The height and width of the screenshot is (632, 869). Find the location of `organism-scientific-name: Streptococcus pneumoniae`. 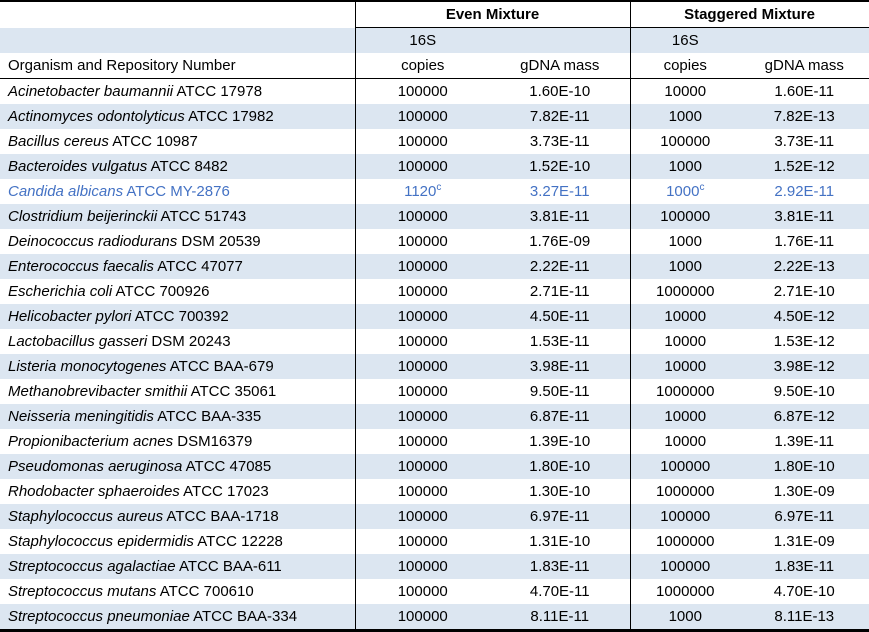

organism-scientific-name: Streptococcus pneumoniae is located at coordinates (99, 616).